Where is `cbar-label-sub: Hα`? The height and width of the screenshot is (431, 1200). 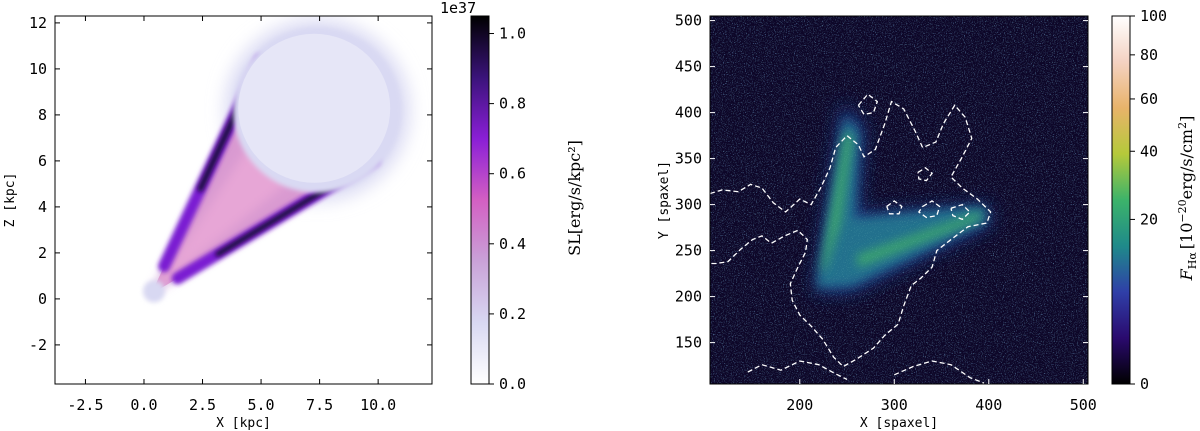 cbar-label-sub: Hα is located at coordinates (1192, 261).